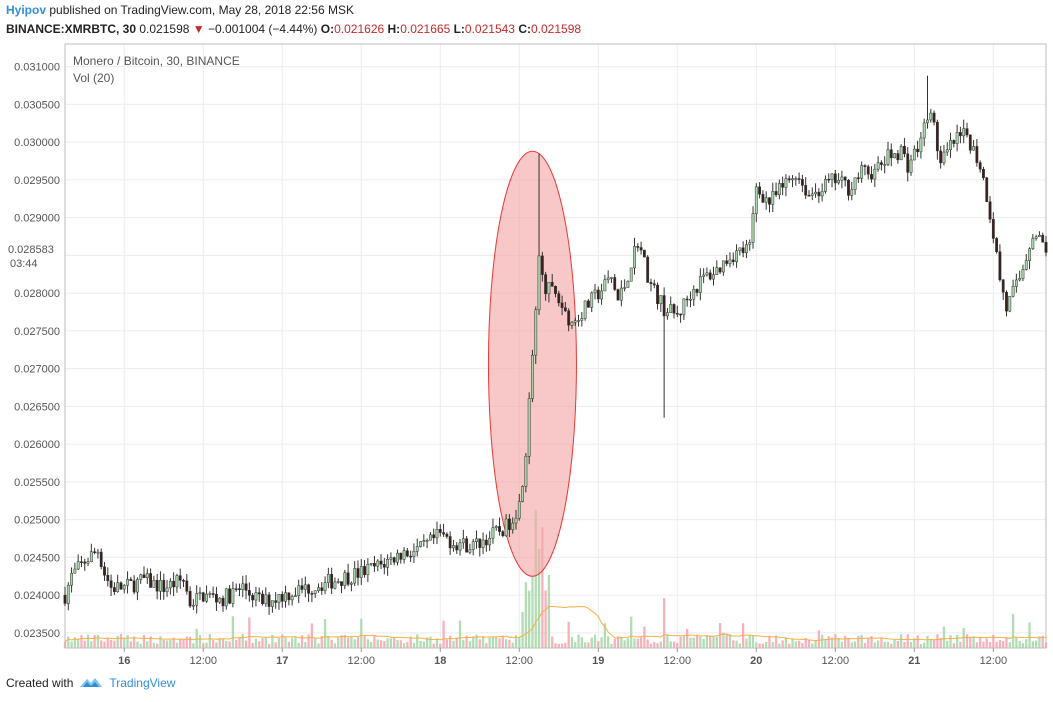 This screenshot has height=702, width=1053. I want to click on low-value: 0.021543, so click(489, 29).